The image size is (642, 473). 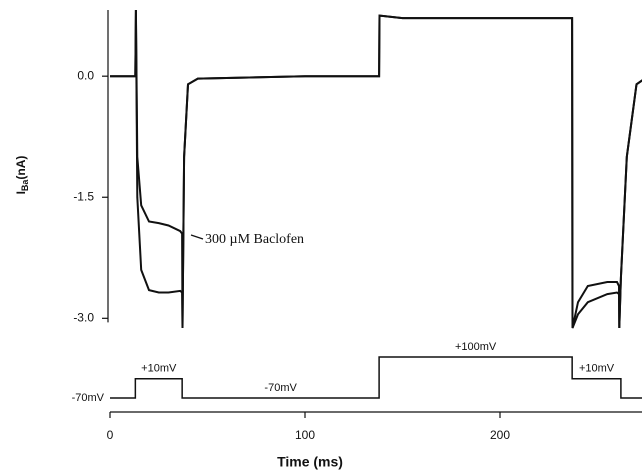 I want to click on y-tick-label: -1.5, so click(x=83, y=196).